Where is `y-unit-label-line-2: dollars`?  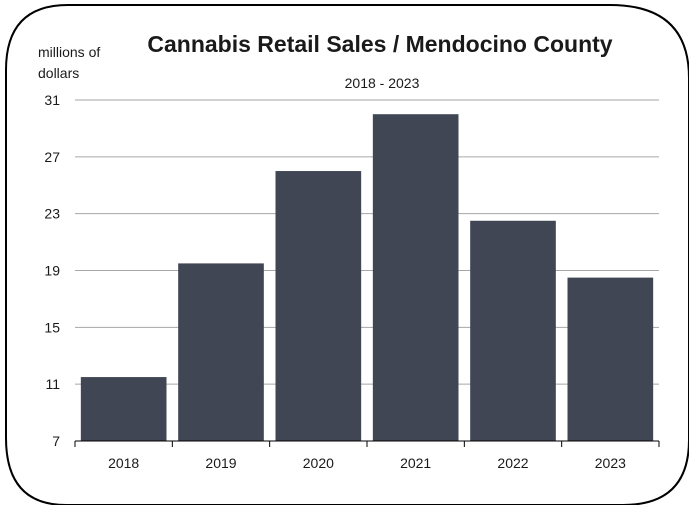 y-unit-label-line-2: dollars is located at coordinates (58, 73).